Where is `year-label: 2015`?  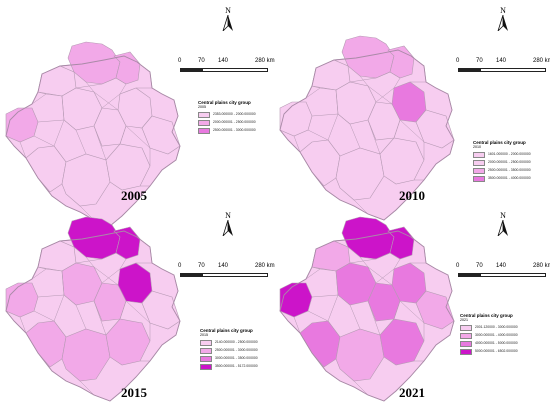
year-label: 2015 is located at coordinates (134, 392).